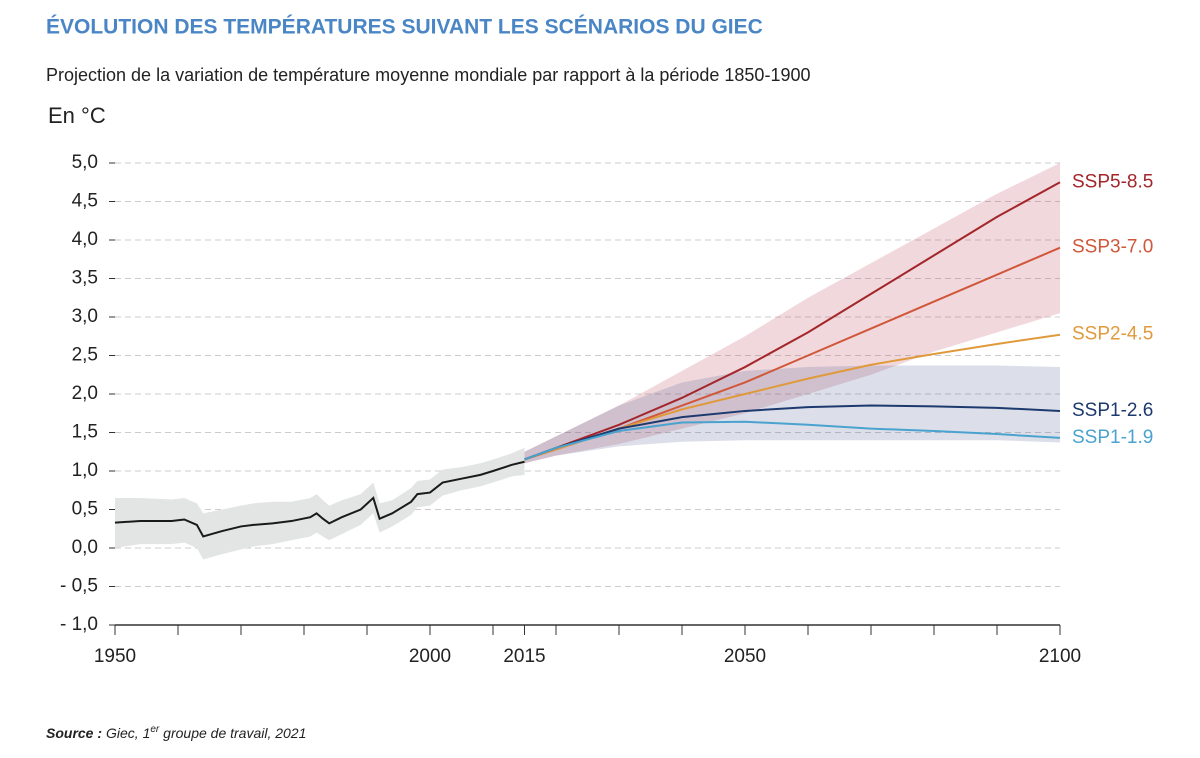 The width and height of the screenshot is (1200, 758). What do you see at coordinates (85, 509) in the screenshot?
I see `y-tick-label: 0,5` at bounding box center [85, 509].